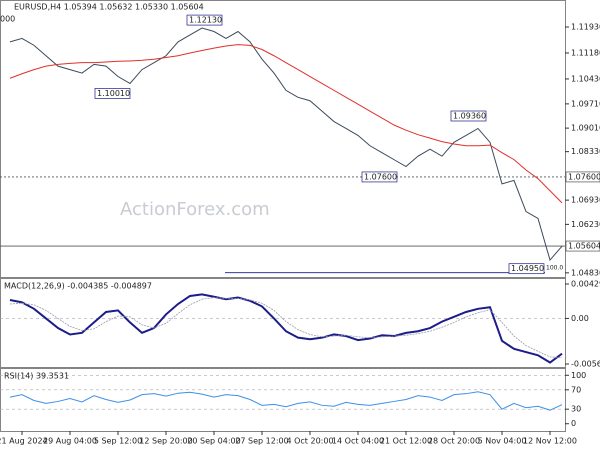 This screenshot has width=600, height=450. Describe the element at coordinates (550, 441) in the screenshot. I see `x-tick-label: 12 Nov 12:00` at that location.